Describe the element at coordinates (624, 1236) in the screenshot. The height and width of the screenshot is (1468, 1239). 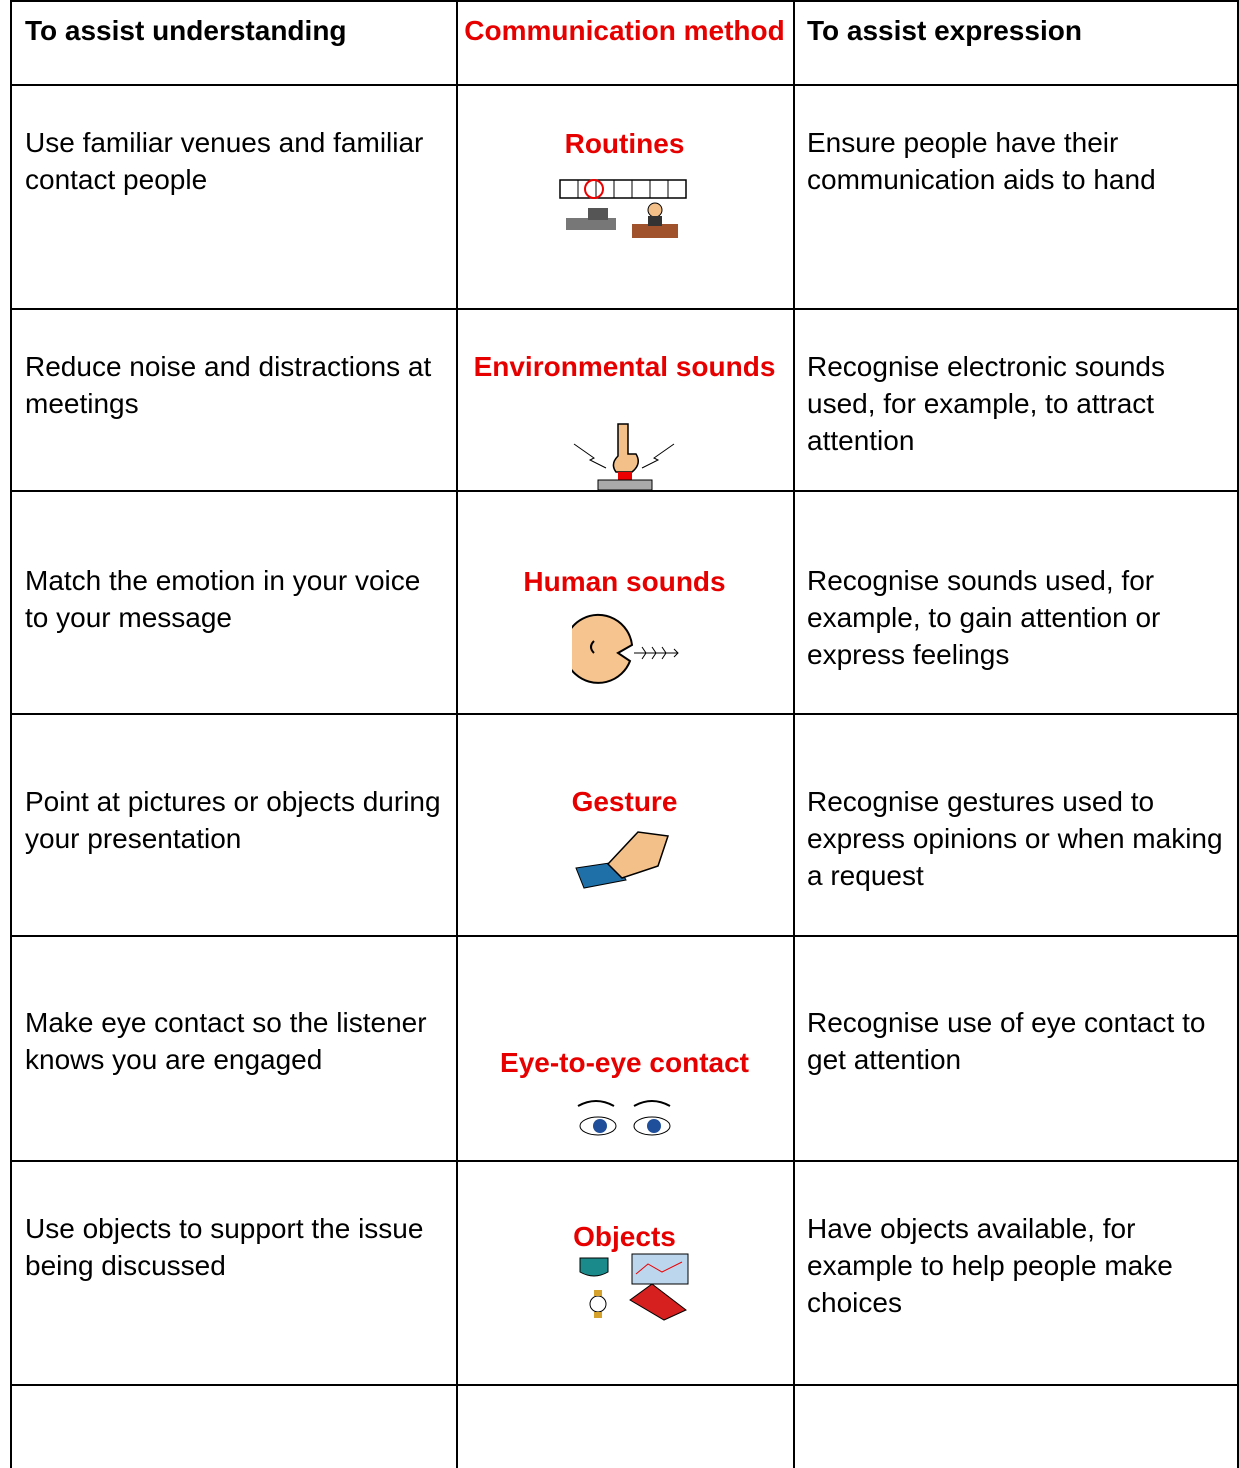
I see `method-cell: Objects` at that location.